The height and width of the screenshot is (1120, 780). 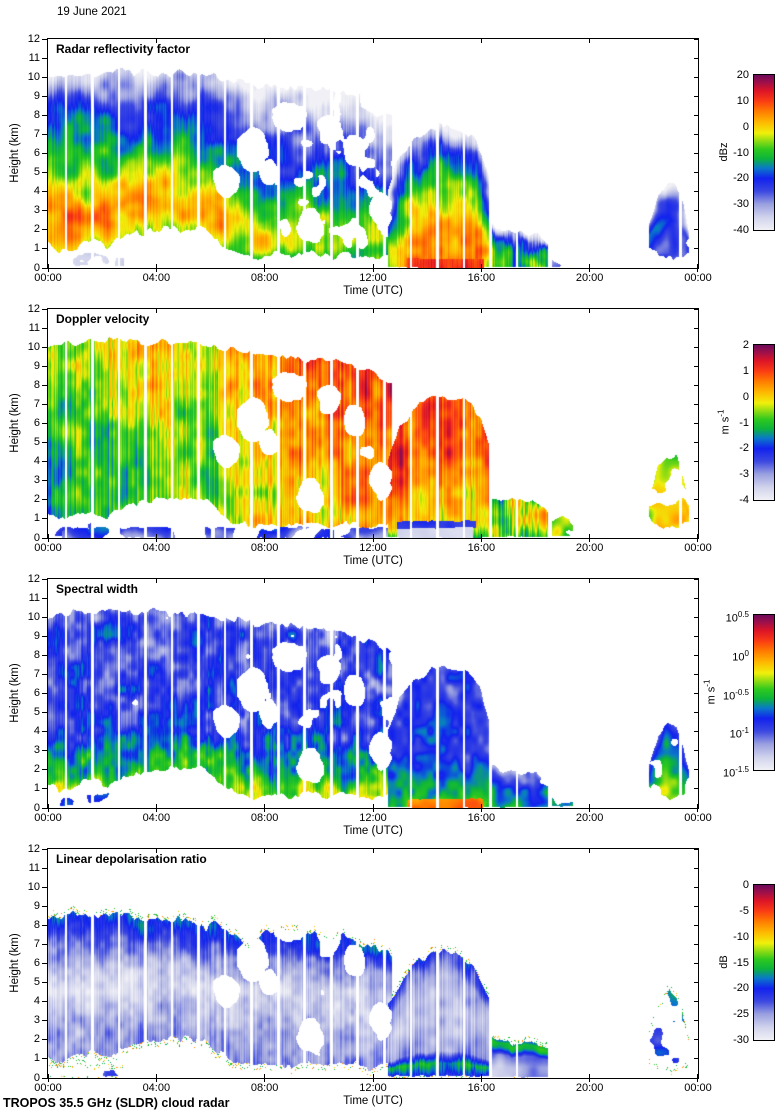 I want to click on x-tick-label: 16:00, so click(x=481, y=1088).